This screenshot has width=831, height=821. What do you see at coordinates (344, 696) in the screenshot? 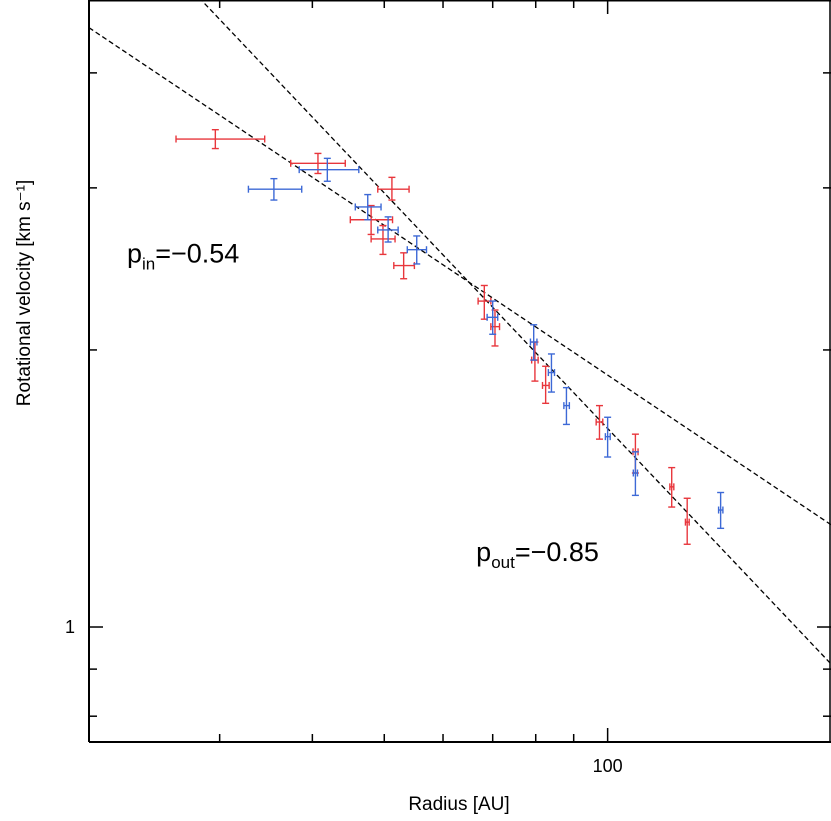
I see `tick-labels: 100 1` at bounding box center [344, 696].